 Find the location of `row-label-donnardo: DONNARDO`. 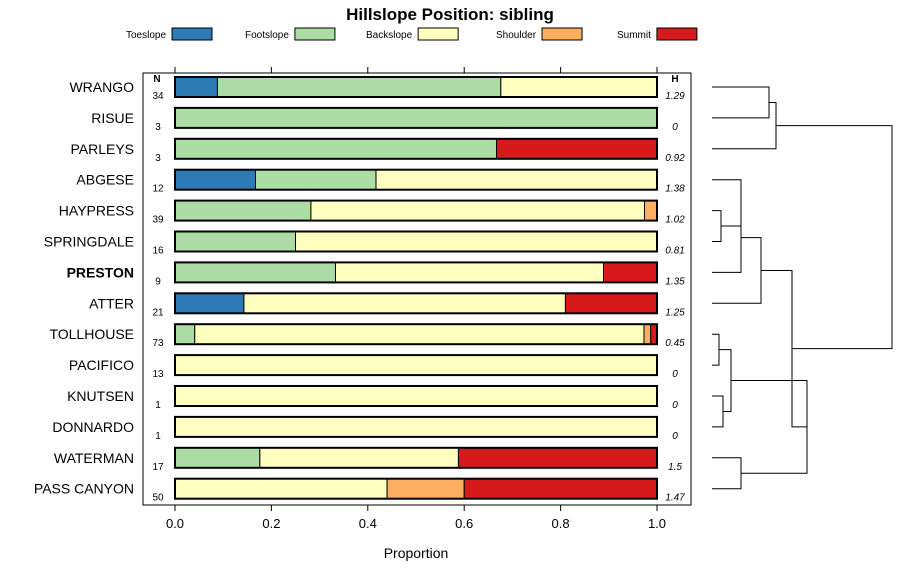

row-label-donnardo: DONNARDO is located at coordinates (93, 427).